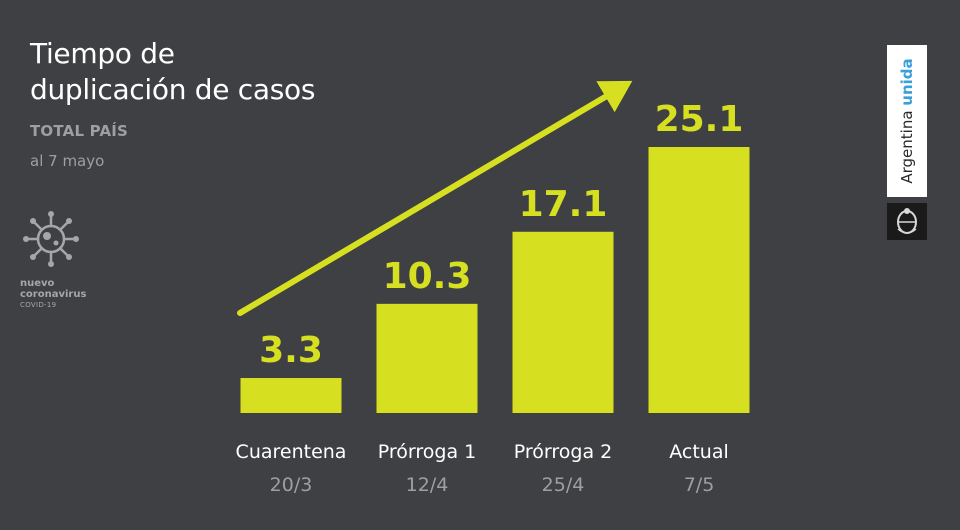 The height and width of the screenshot is (530, 960). What do you see at coordinates (427, 276) in the screenshot?
I see `bar-value-label-1: 10.3` at bounding box center [427, 276].